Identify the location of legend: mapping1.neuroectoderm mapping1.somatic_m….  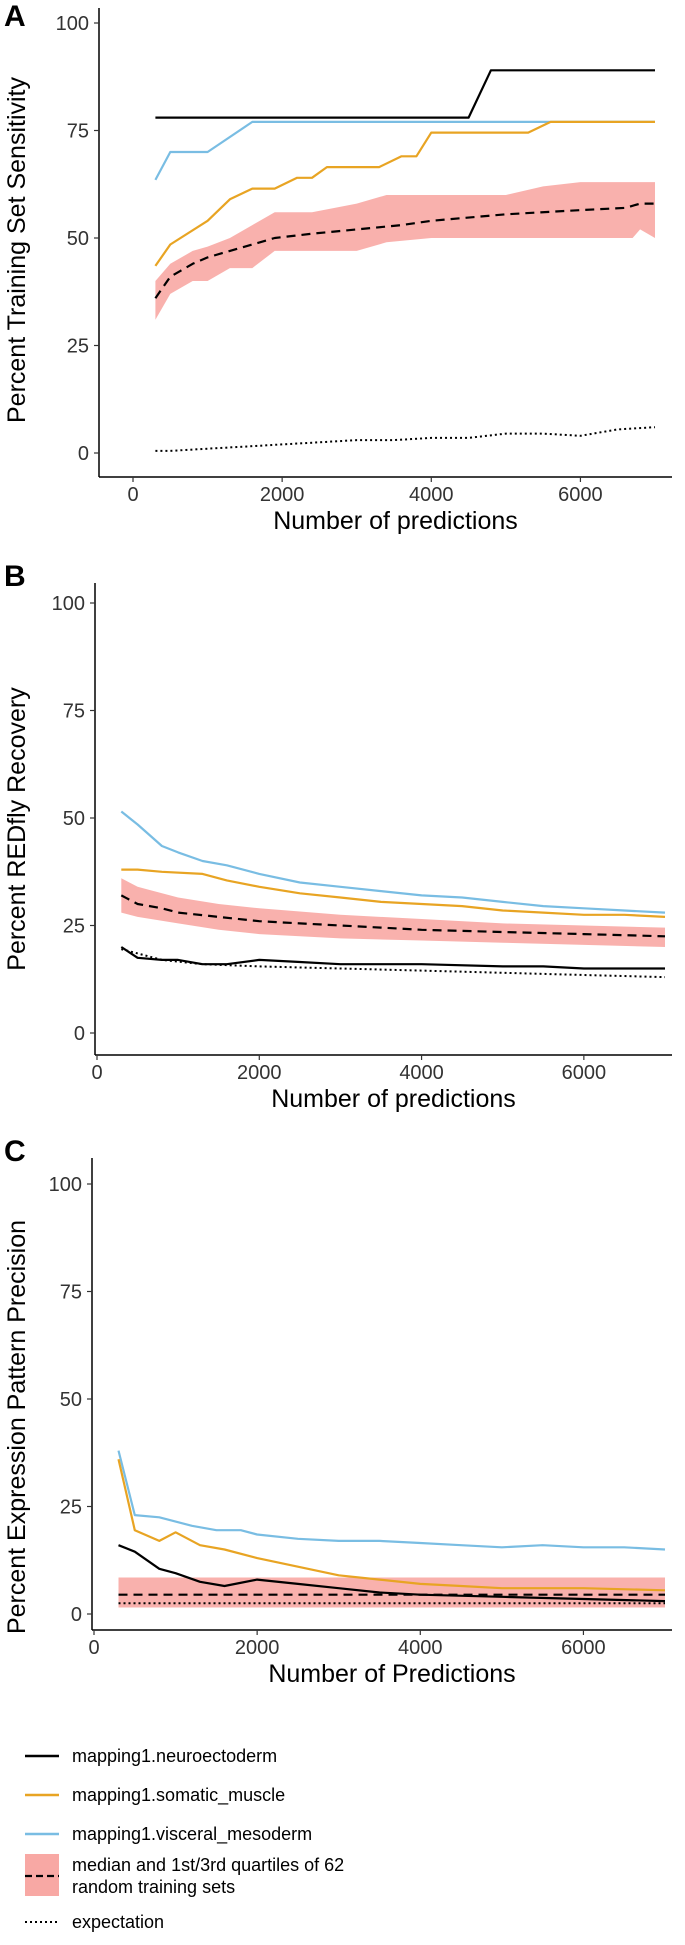
(184, 1839).